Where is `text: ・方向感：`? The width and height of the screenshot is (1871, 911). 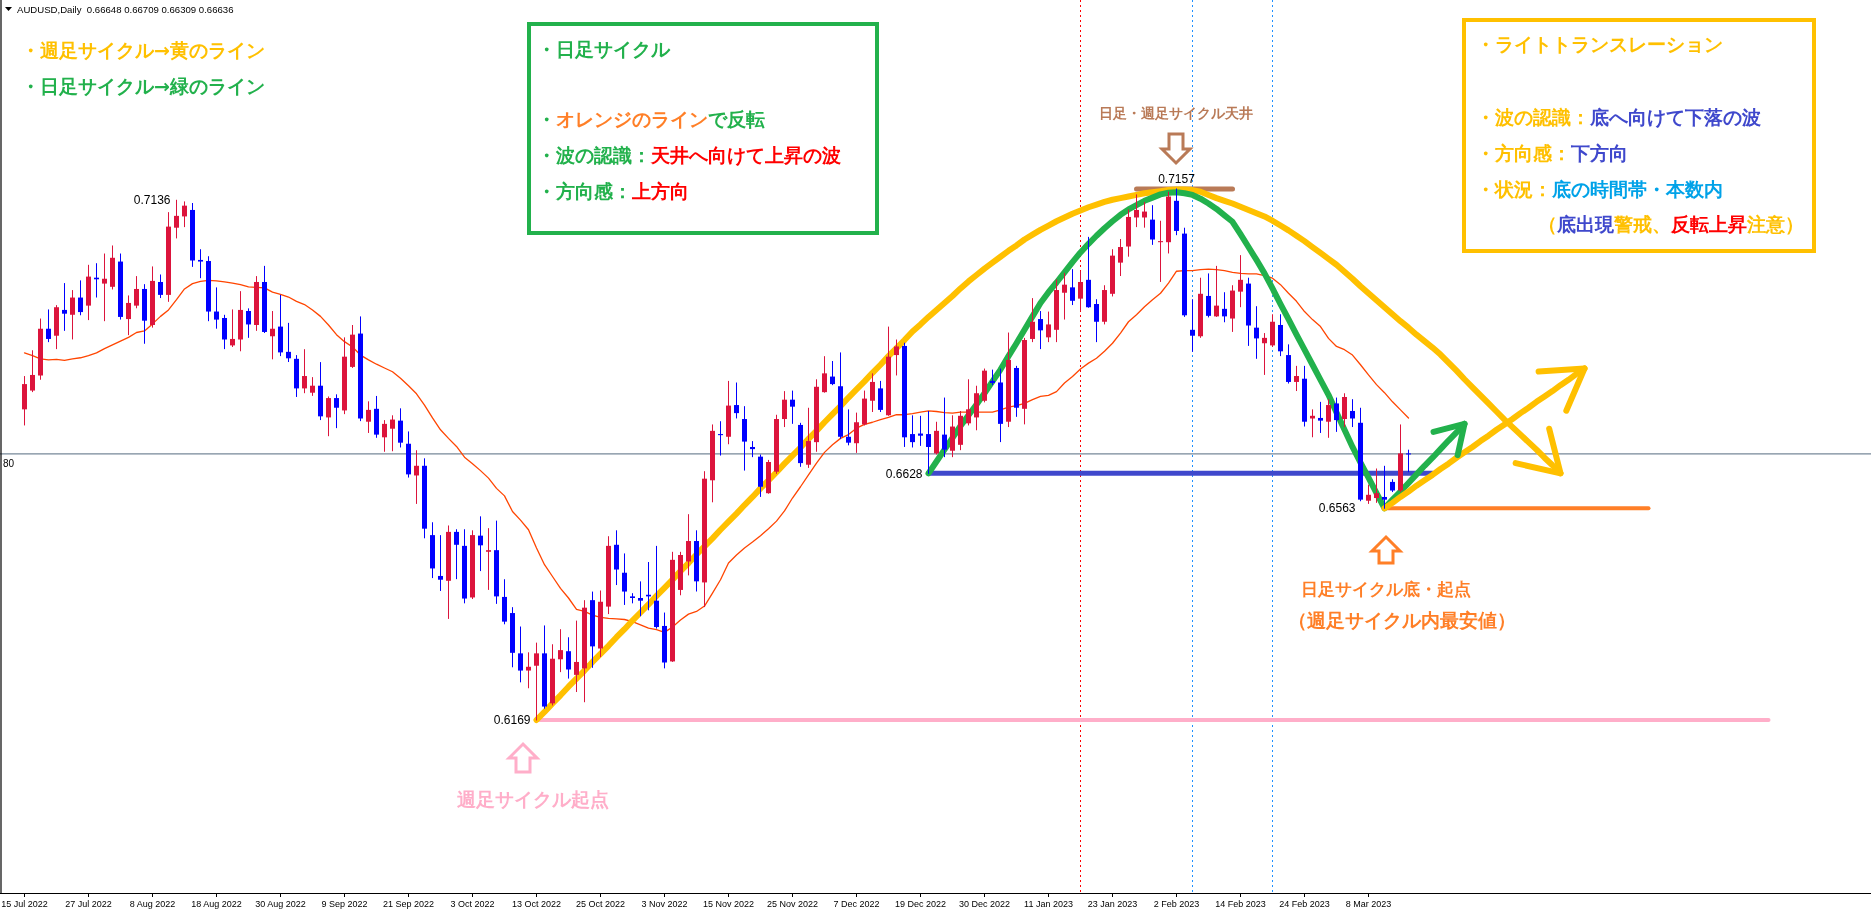
text: ・方向感： is located at coordinates (1523, 153).